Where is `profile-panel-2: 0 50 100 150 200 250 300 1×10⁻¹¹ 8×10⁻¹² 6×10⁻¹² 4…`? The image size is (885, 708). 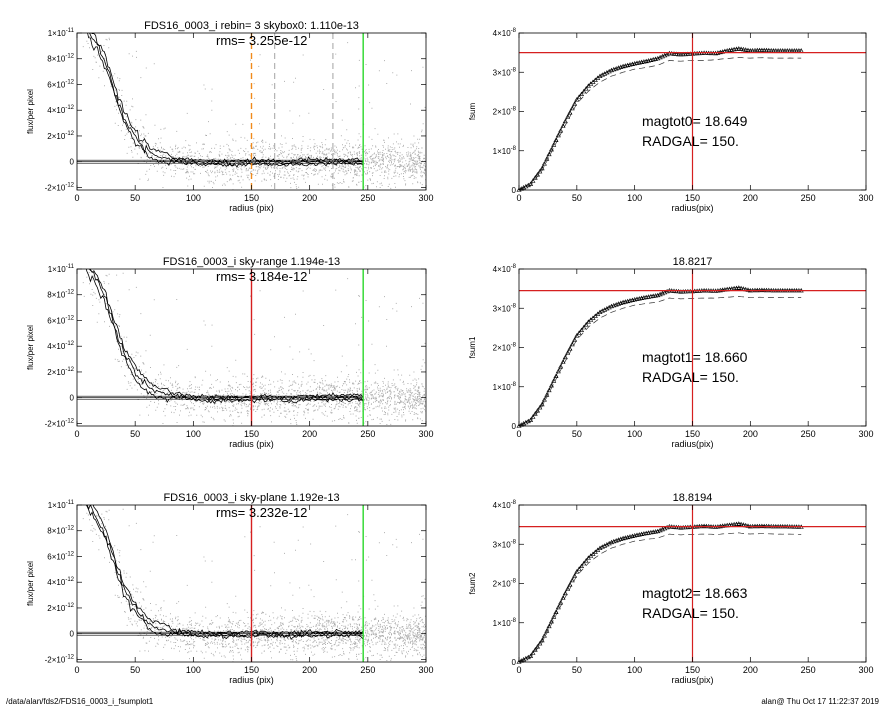
profile-panel-2: 0 50 100 150 200 250 300 1×10⁻¹¹ 8×10⁻¹² 6×10⁻¹² 4… is located at coordinates (230, 352).